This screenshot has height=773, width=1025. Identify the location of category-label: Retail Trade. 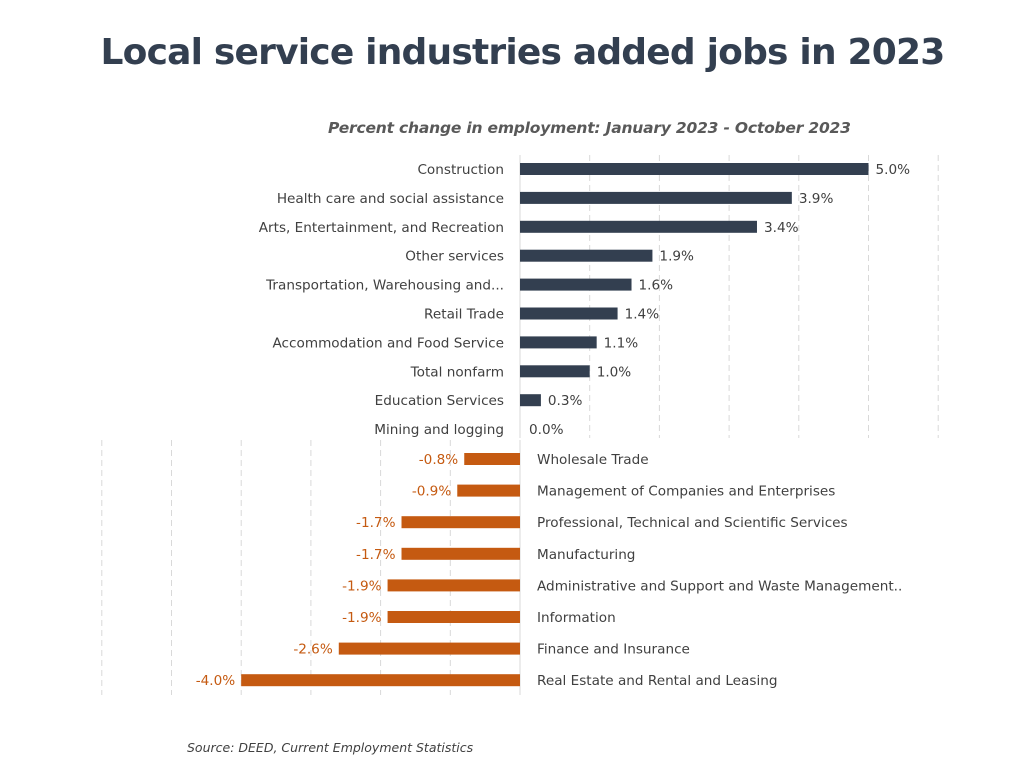
(464, 315).